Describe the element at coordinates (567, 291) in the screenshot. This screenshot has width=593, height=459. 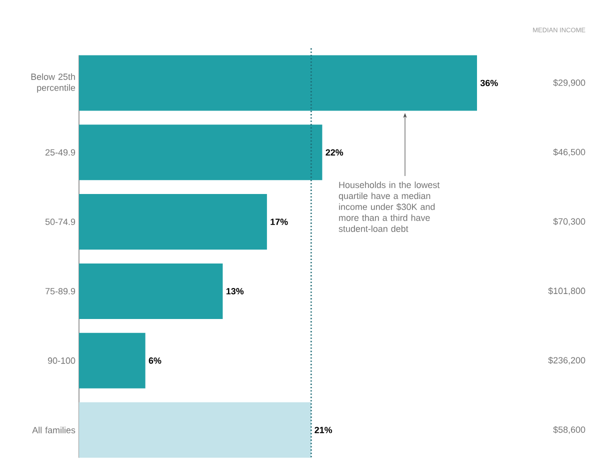
I see `text: $101,800` at that location.